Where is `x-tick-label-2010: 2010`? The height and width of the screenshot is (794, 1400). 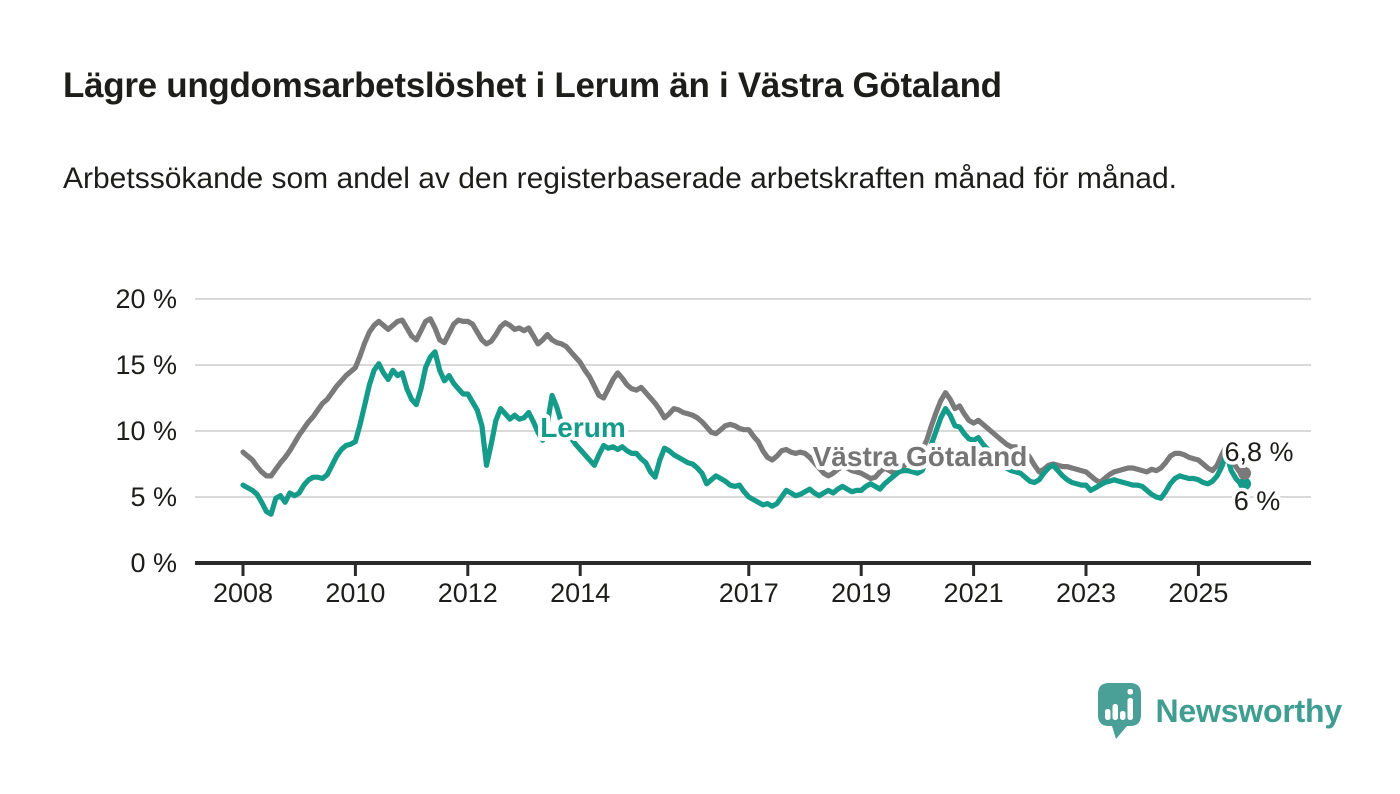 x-tick-label-2010: 2010 is located at coordinates (355, 593).